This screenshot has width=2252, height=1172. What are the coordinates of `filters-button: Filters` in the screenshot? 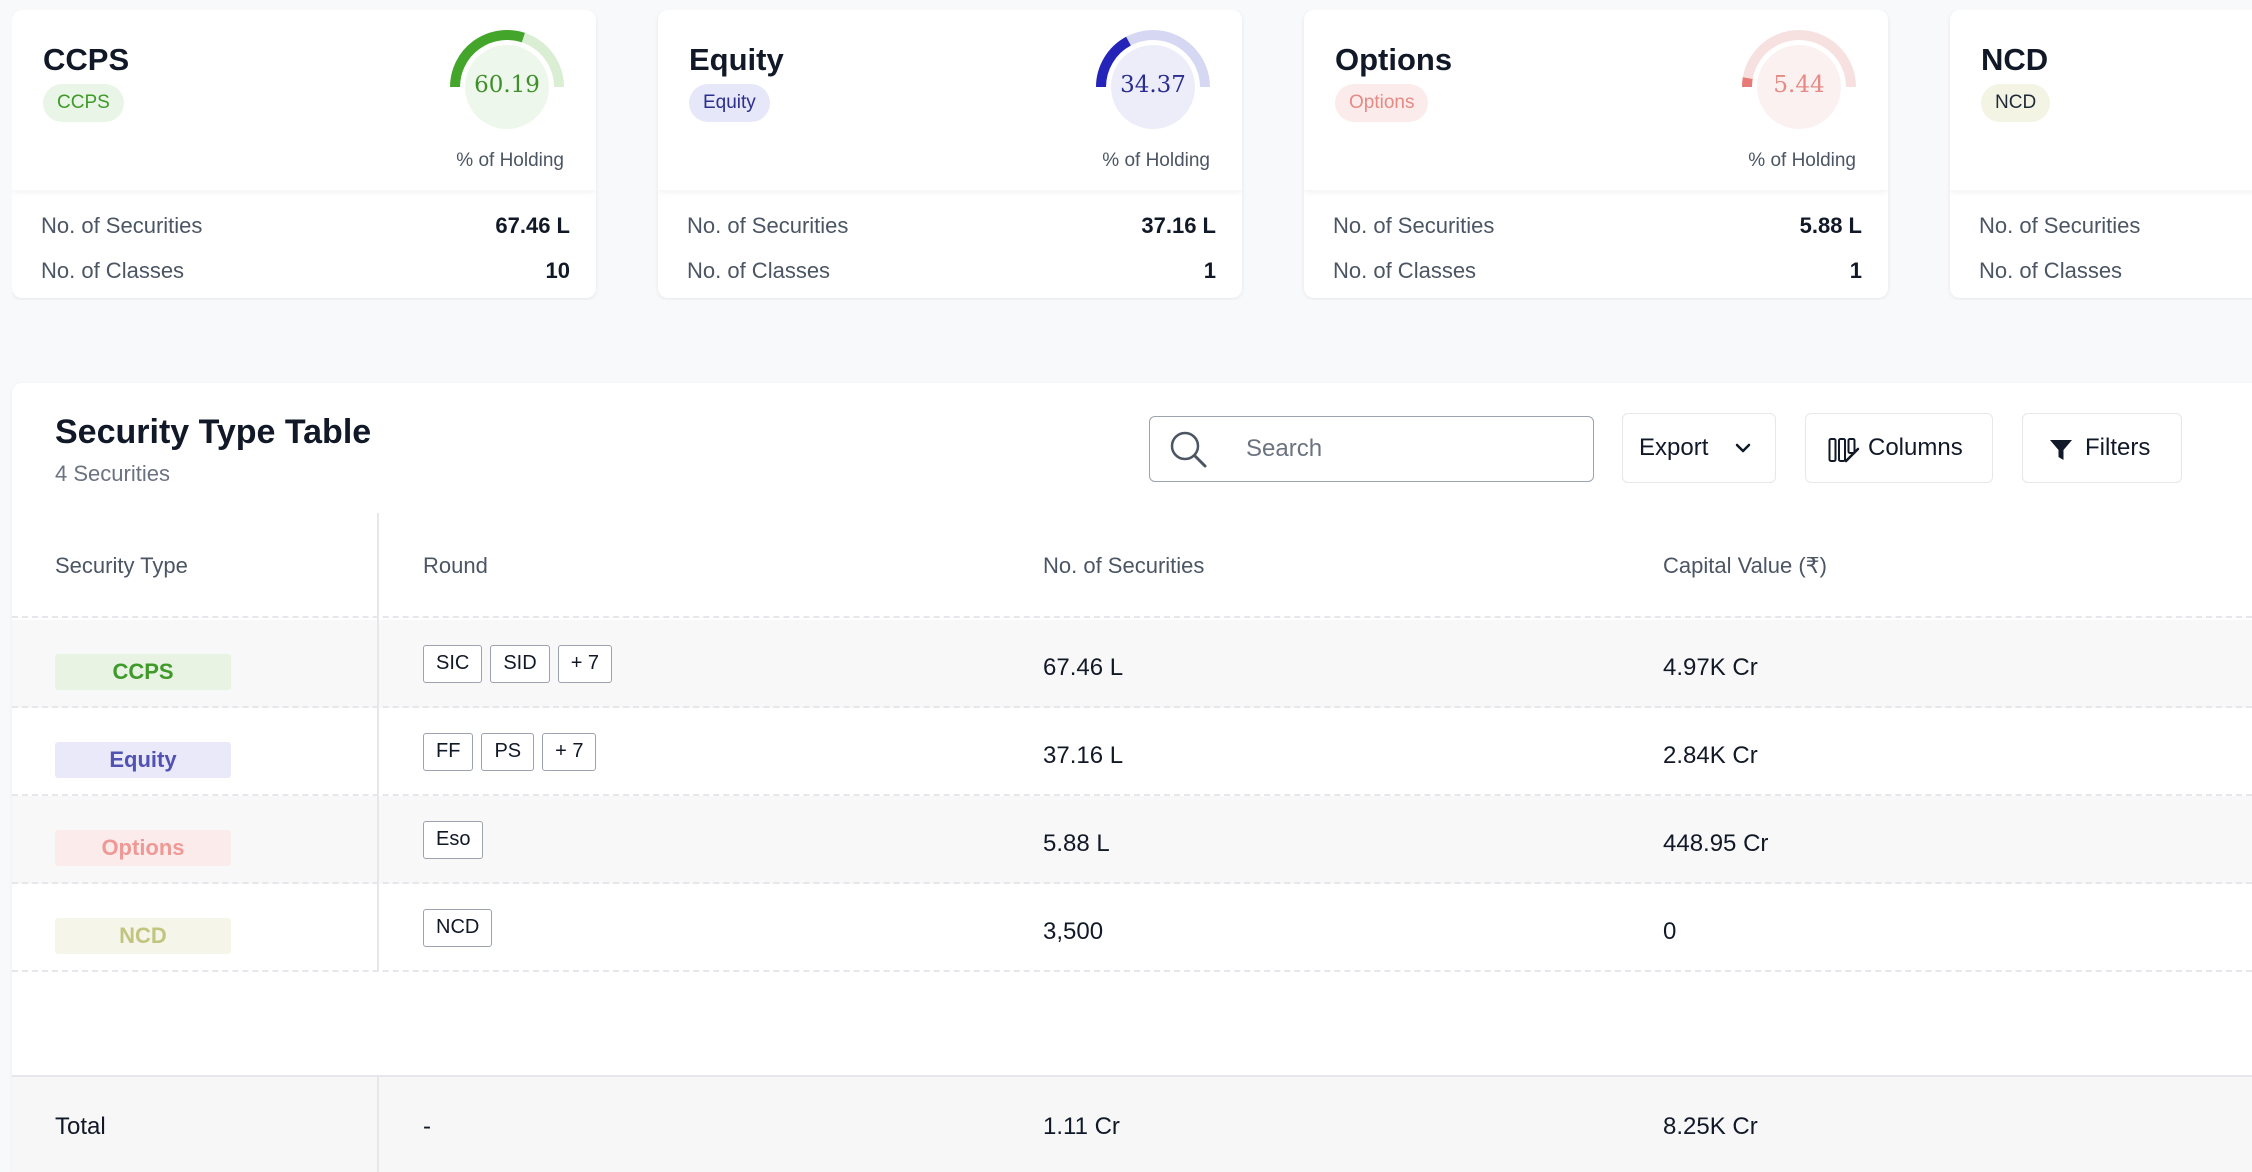 It's located at (2102, 448).